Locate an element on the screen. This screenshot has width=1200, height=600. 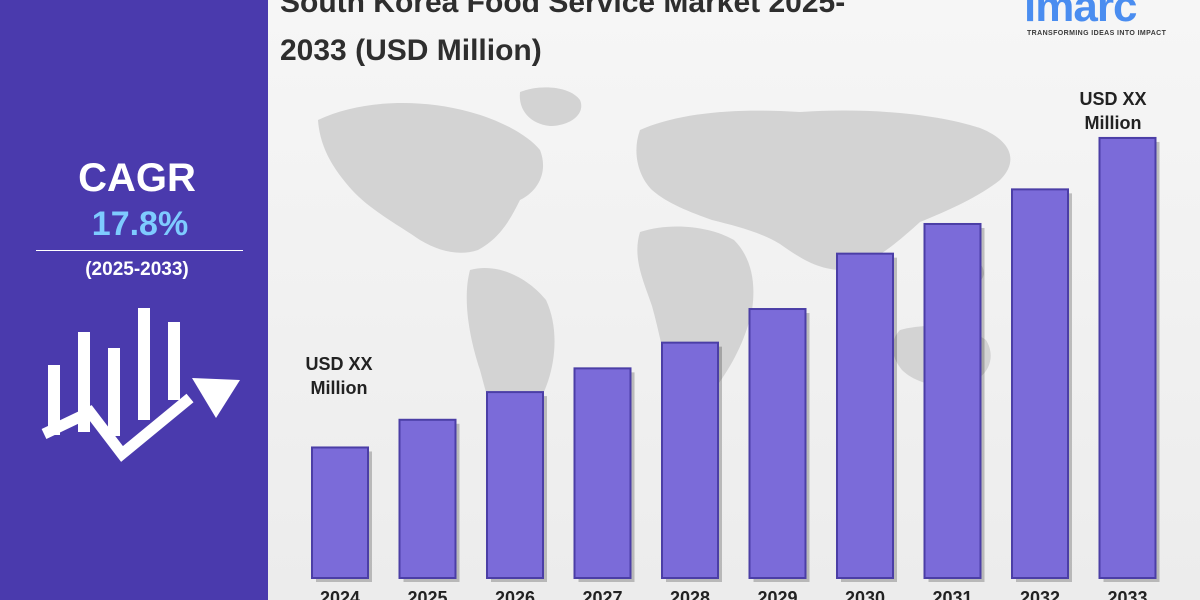
x-tick-label-2028: 2028 is located at coordinates (690, 594).